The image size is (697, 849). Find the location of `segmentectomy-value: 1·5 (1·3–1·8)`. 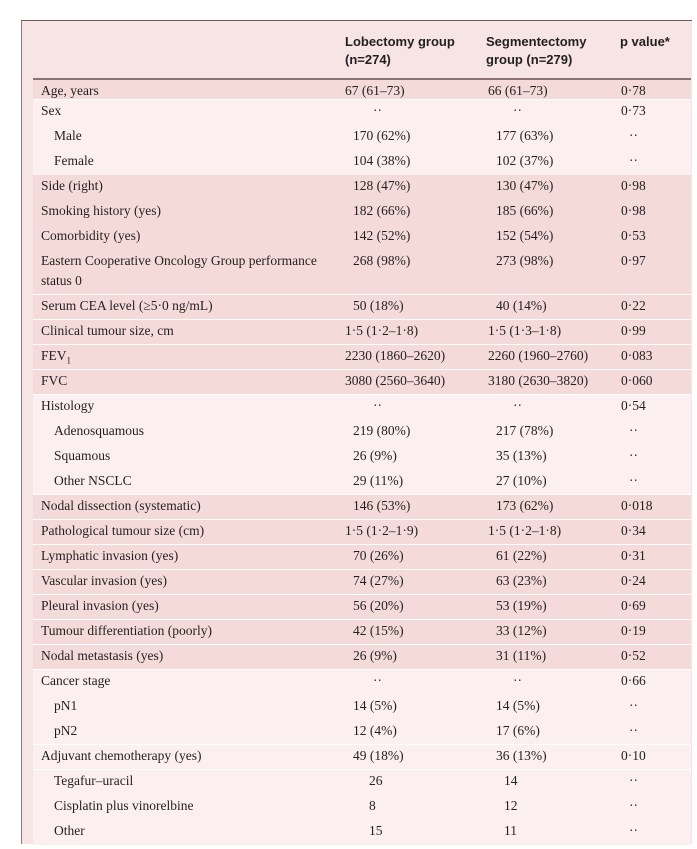

segmentectomy-value: 1·5 (1·3–1·8) is located at coordinates (525, 330).